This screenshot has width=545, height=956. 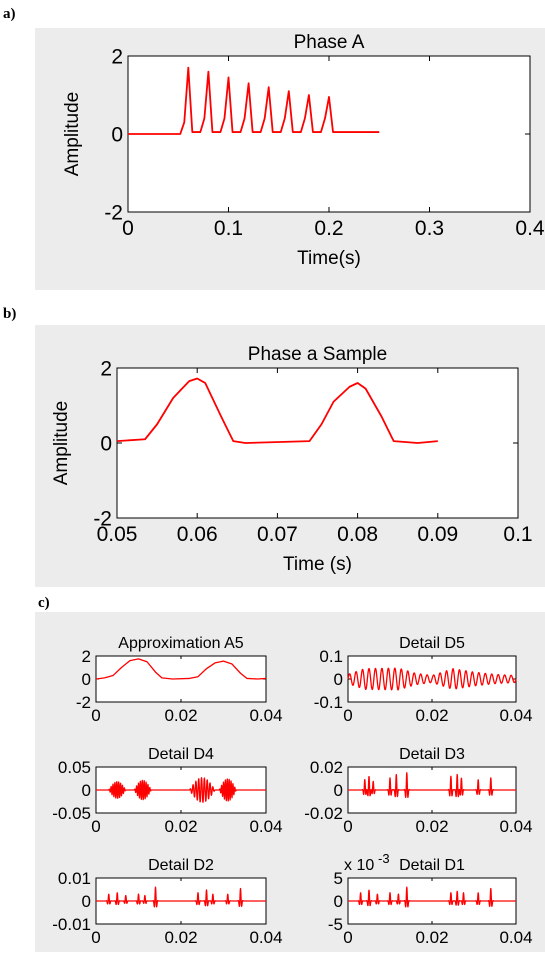 I want to click on x-tick-label: 0.08, so click(x=357, y=534).